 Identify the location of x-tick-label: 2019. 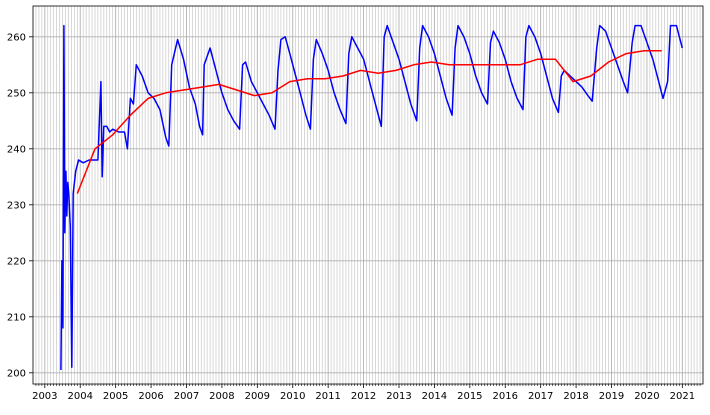
(611, 396).